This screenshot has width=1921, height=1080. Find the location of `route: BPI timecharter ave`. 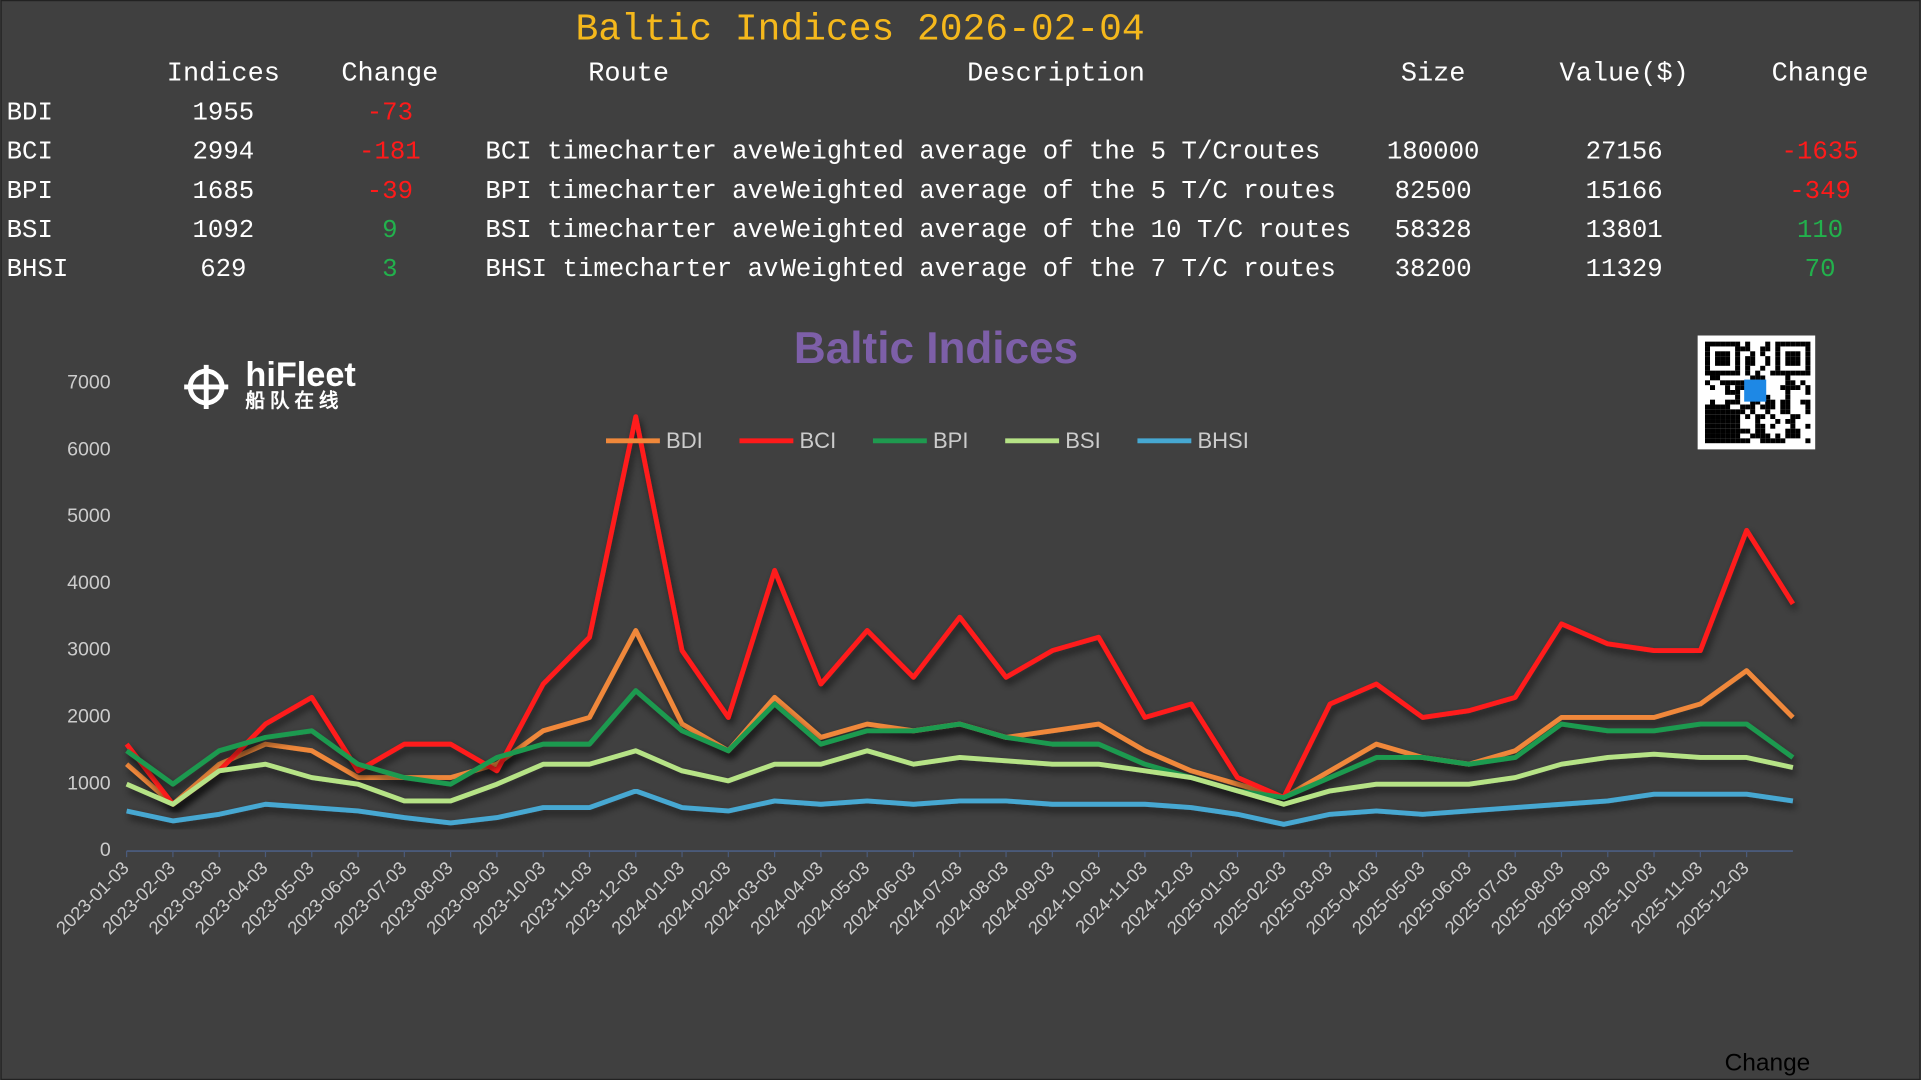

route: BPI timecharter ave is located at coordinates (631, 191).